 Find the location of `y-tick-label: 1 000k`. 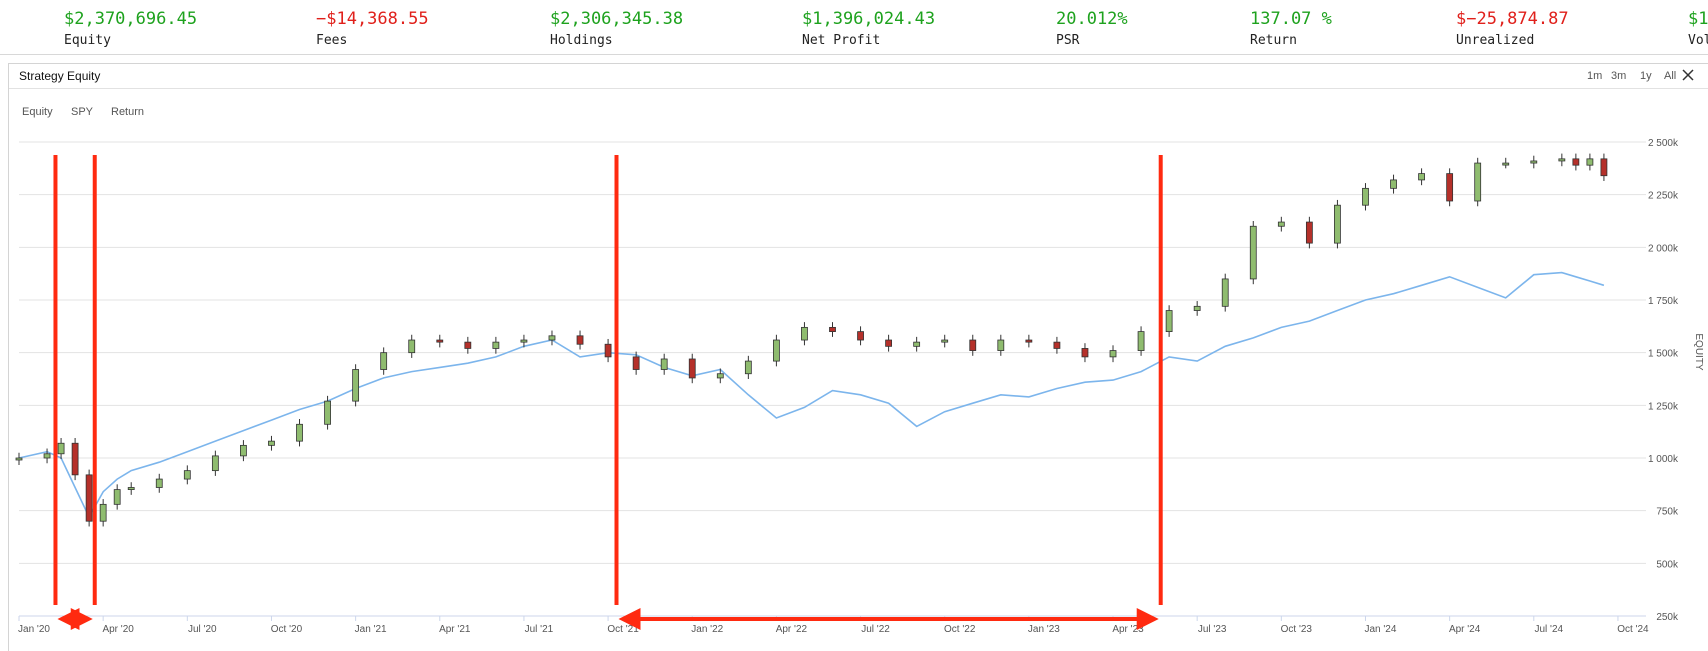

y-tick-label: 1 000k is located at coordinates (1663, 459).